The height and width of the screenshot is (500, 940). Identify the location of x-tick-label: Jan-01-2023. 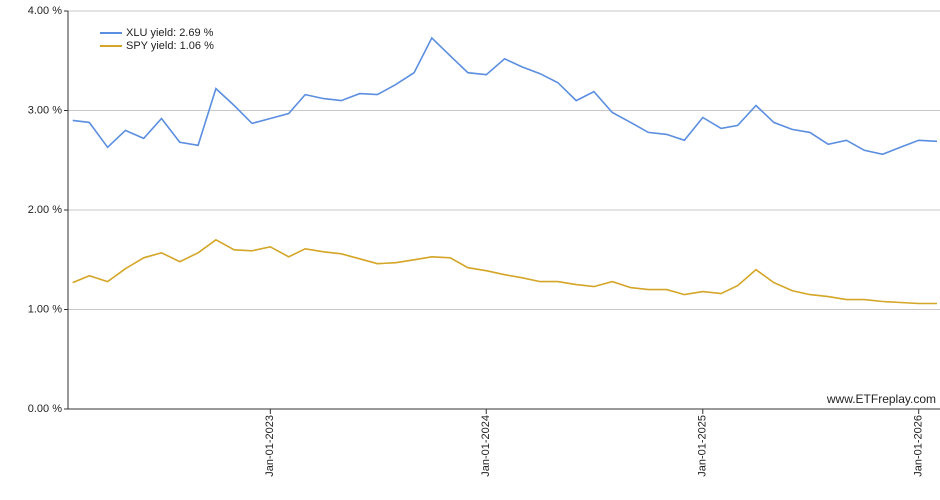
(270, 446).